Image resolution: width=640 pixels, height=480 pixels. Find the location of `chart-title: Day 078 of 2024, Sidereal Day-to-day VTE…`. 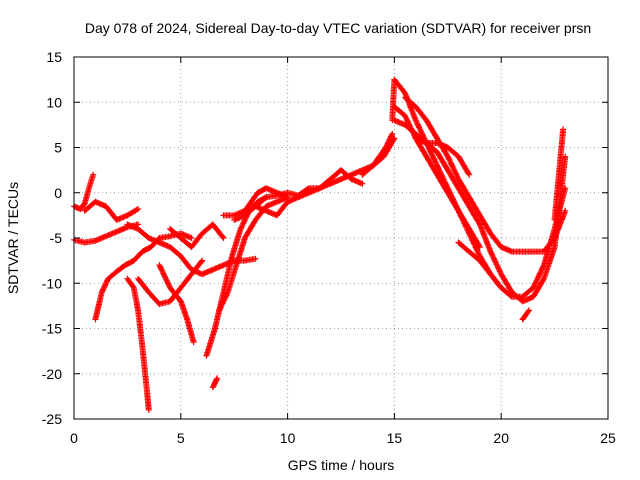

chart-title: Day 078 of 2024, Sidereal Day-to-day VTE… is located at coordinates (338, 28).